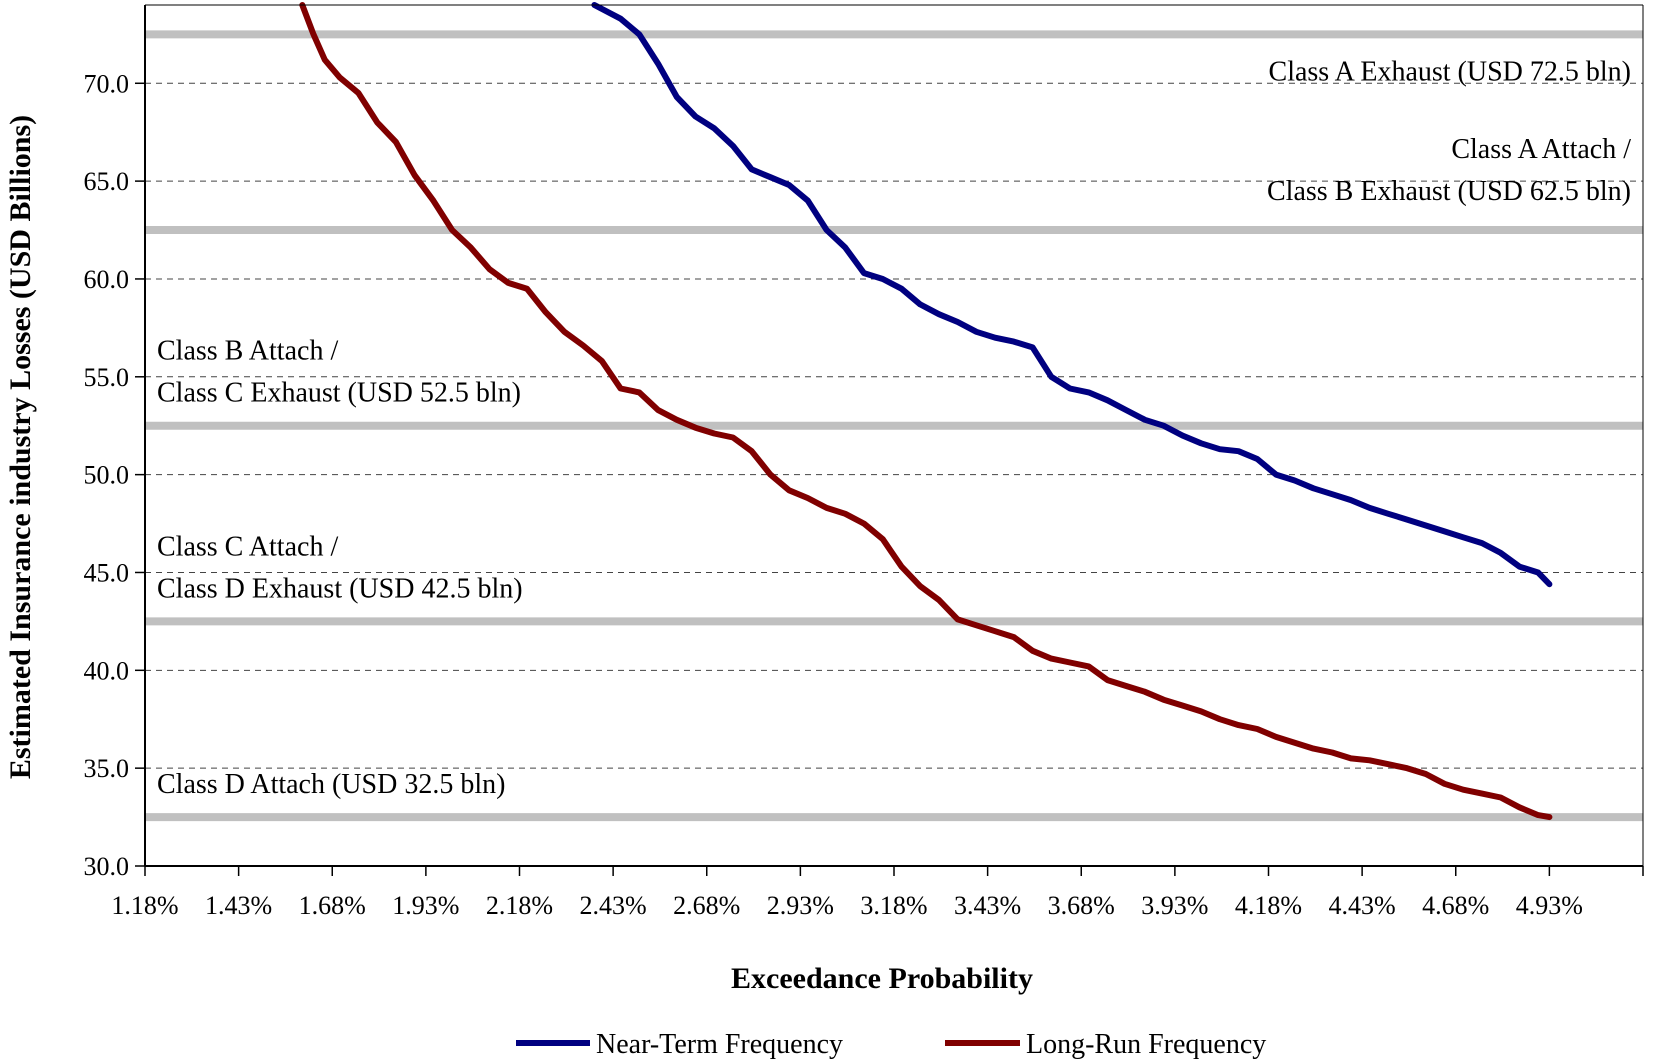  I want to click on x-tick-label: 2.18%, so click(519, 905).